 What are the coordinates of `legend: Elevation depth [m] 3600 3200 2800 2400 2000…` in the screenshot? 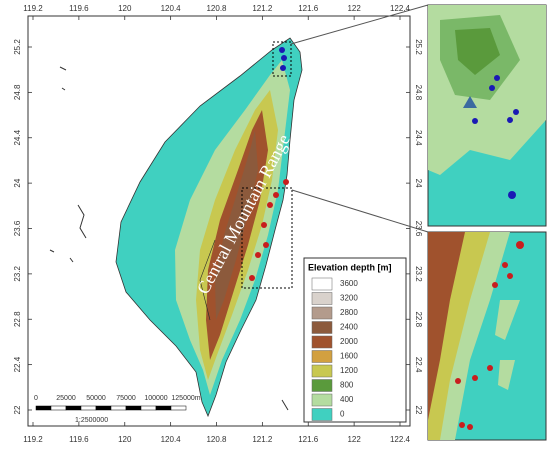 It's located at (355, 340).